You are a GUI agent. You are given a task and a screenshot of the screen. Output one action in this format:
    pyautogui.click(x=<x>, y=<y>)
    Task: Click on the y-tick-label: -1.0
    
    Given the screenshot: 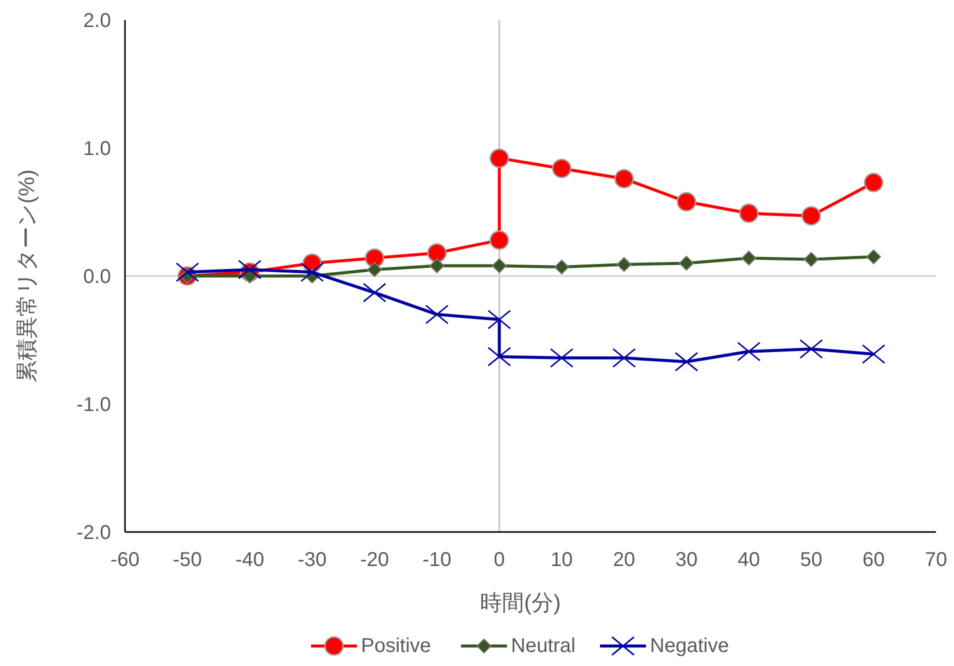 What is the action you would take?
    pyautogui.click(x=93, y=405)
    